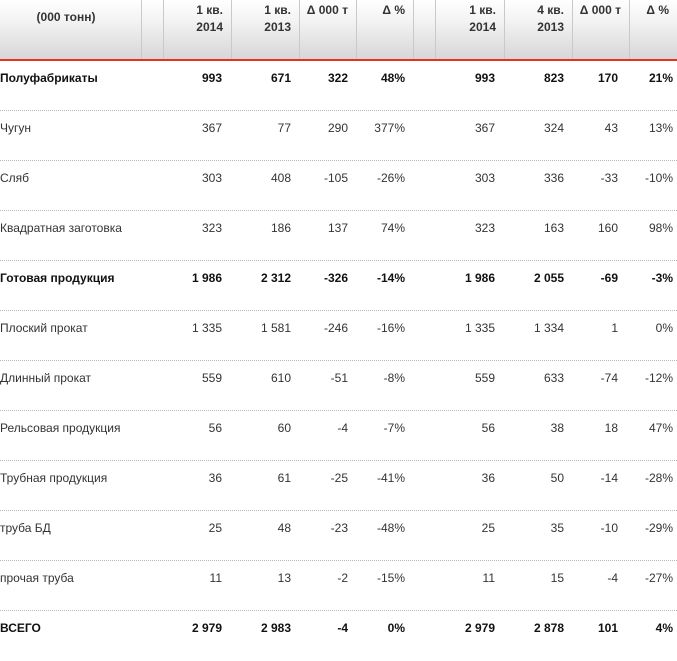 This screenshot has height=661, width=677. Describe the element at coordinates (277, 10) in the screenshot. I see `header-line-1: 1 кв.` at that location.